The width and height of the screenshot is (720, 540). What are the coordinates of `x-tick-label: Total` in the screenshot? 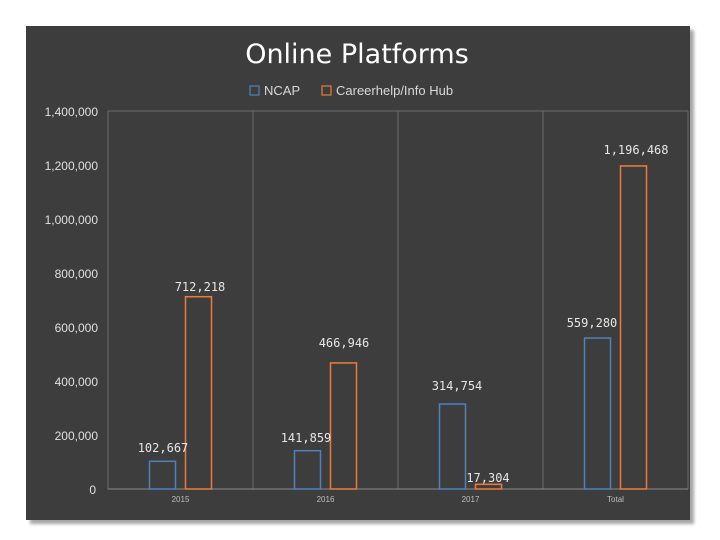 It's located at (615, 499).